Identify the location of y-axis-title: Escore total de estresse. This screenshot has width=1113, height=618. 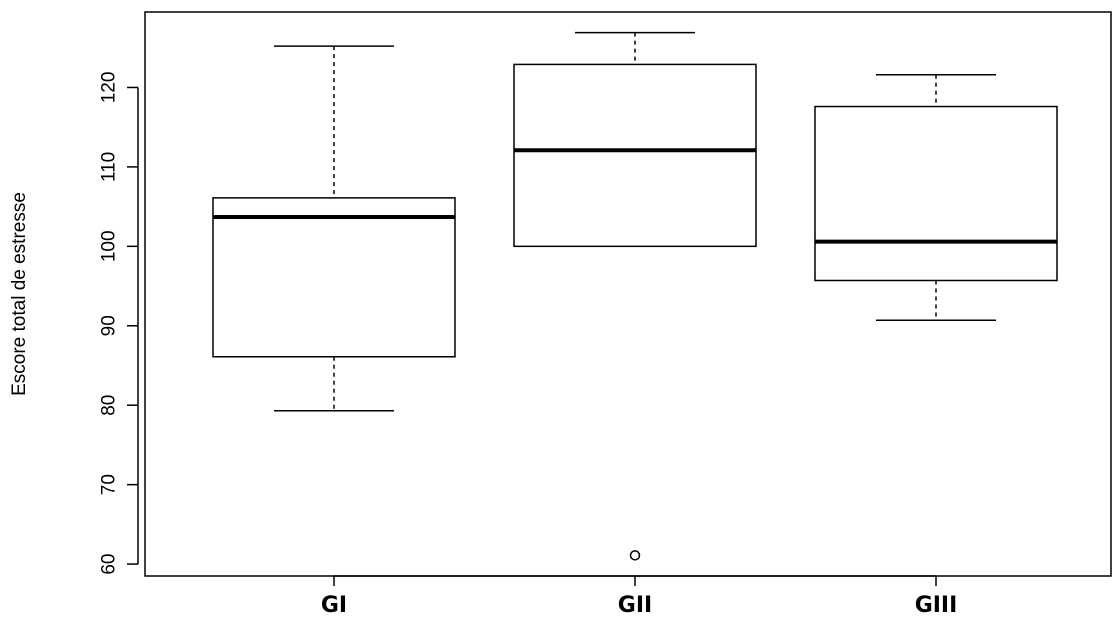
(19, 294).